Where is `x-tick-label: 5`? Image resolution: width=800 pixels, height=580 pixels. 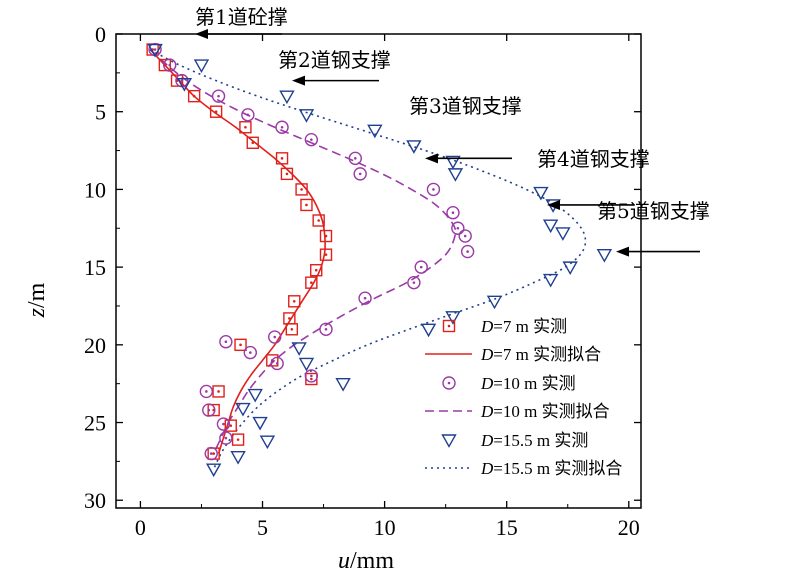
x-tick-label: 5 is located at coordinates (262, 527).